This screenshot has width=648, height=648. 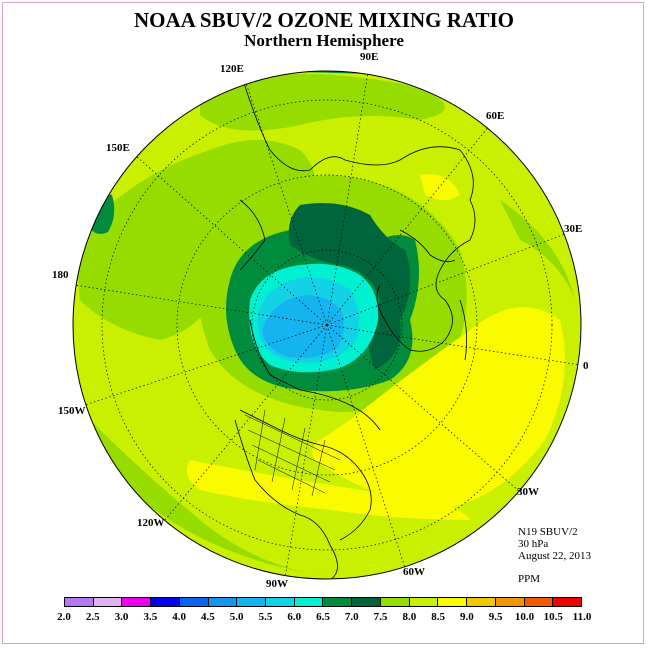 What do you see at coordinates (533, 544) in the screenshot?
I see `pressure-label: 30 hPa` at bounding box center [533, 544].